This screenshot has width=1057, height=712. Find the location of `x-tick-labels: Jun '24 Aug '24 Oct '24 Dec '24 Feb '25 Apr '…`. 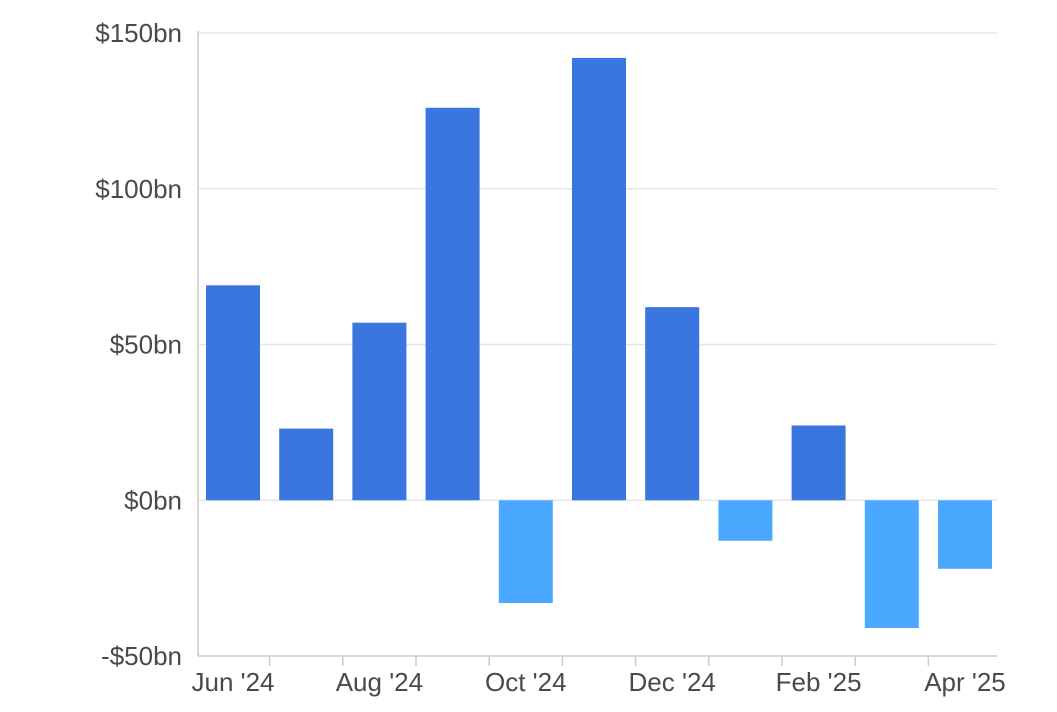

x-tick-labels: Jun '24 Aug '24 Oct '24 Dec '24 Feb '25 Apr '… is located at coordinates (598, 682).